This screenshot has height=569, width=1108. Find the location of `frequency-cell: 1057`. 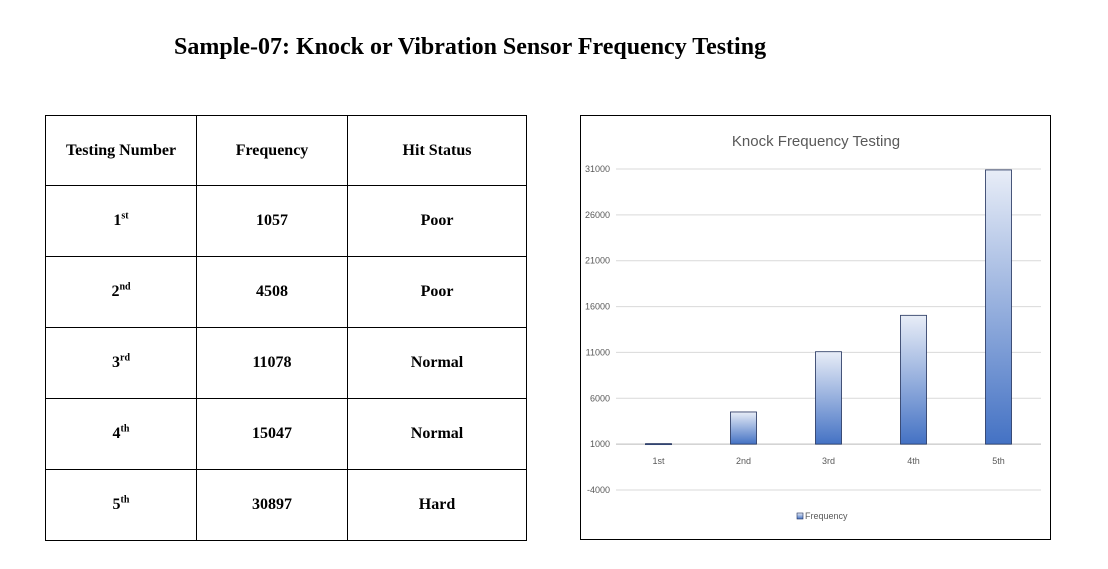

frequency-cell: 1057 is located at coordinates (272, 221).